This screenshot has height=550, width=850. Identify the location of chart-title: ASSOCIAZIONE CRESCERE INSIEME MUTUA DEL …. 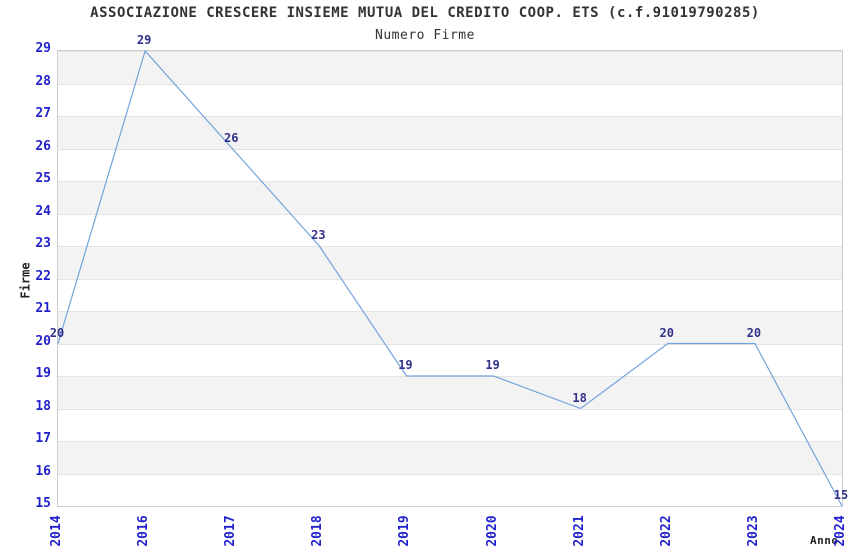
(425, 13).